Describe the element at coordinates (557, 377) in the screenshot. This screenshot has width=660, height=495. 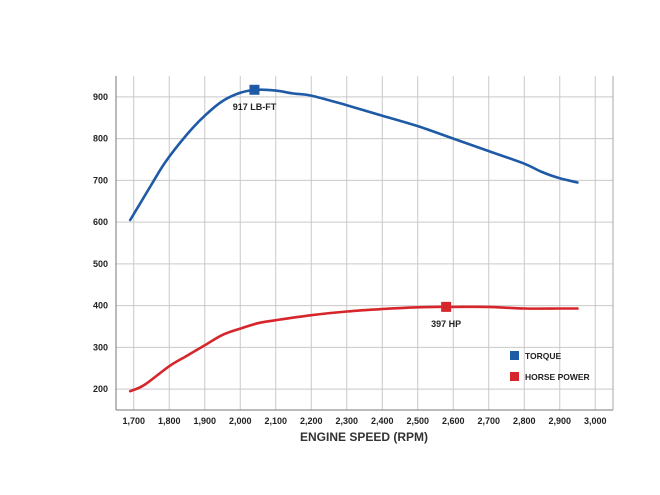
I see `legend-label: HORSE POWER` at that location.